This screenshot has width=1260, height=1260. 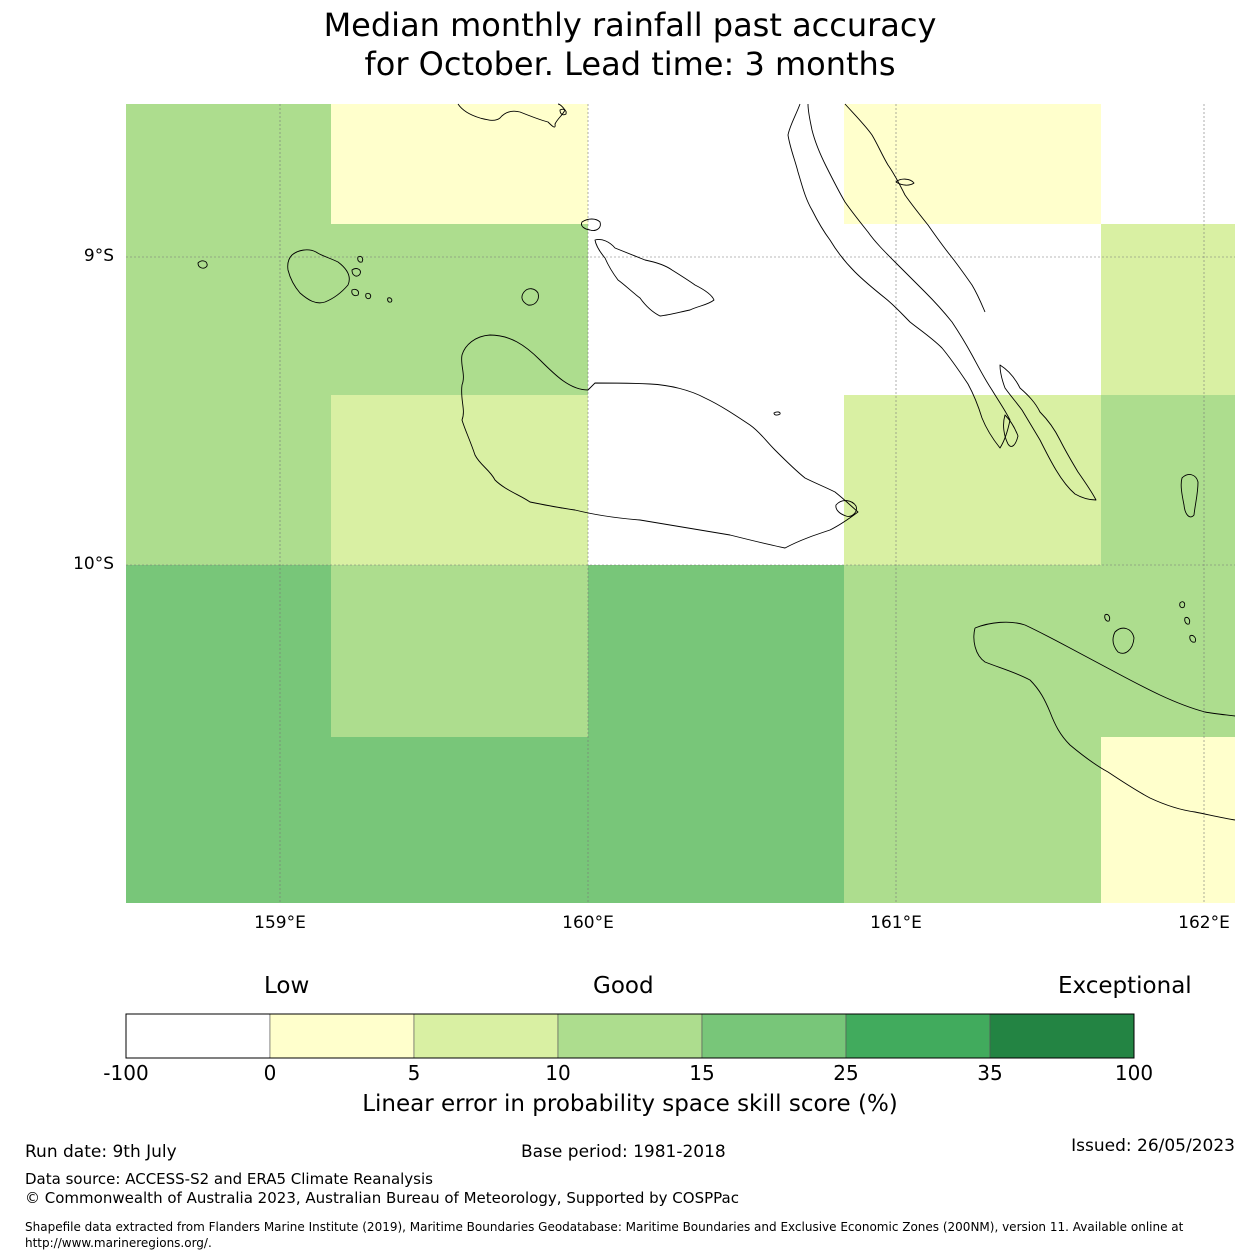 I want to click on coast-new-georgia-tip, so click(x=511, y=115).